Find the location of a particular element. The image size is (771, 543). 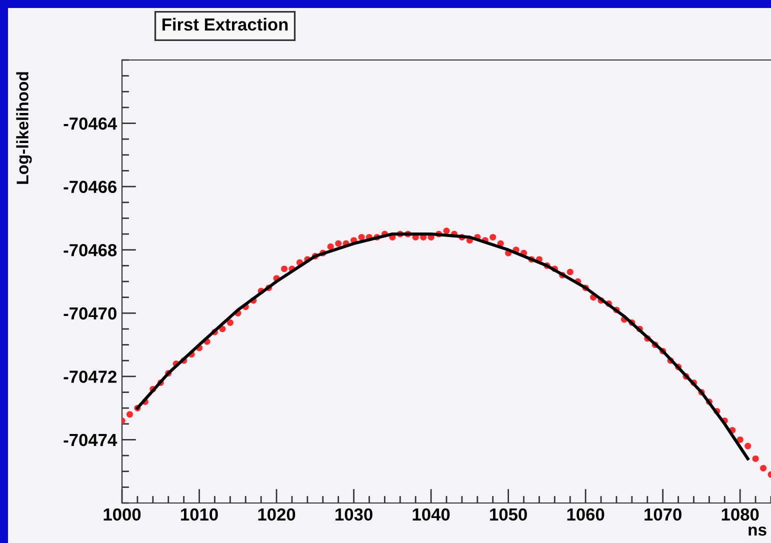

x-axis-title: ns is located at coordinates (757, 531).